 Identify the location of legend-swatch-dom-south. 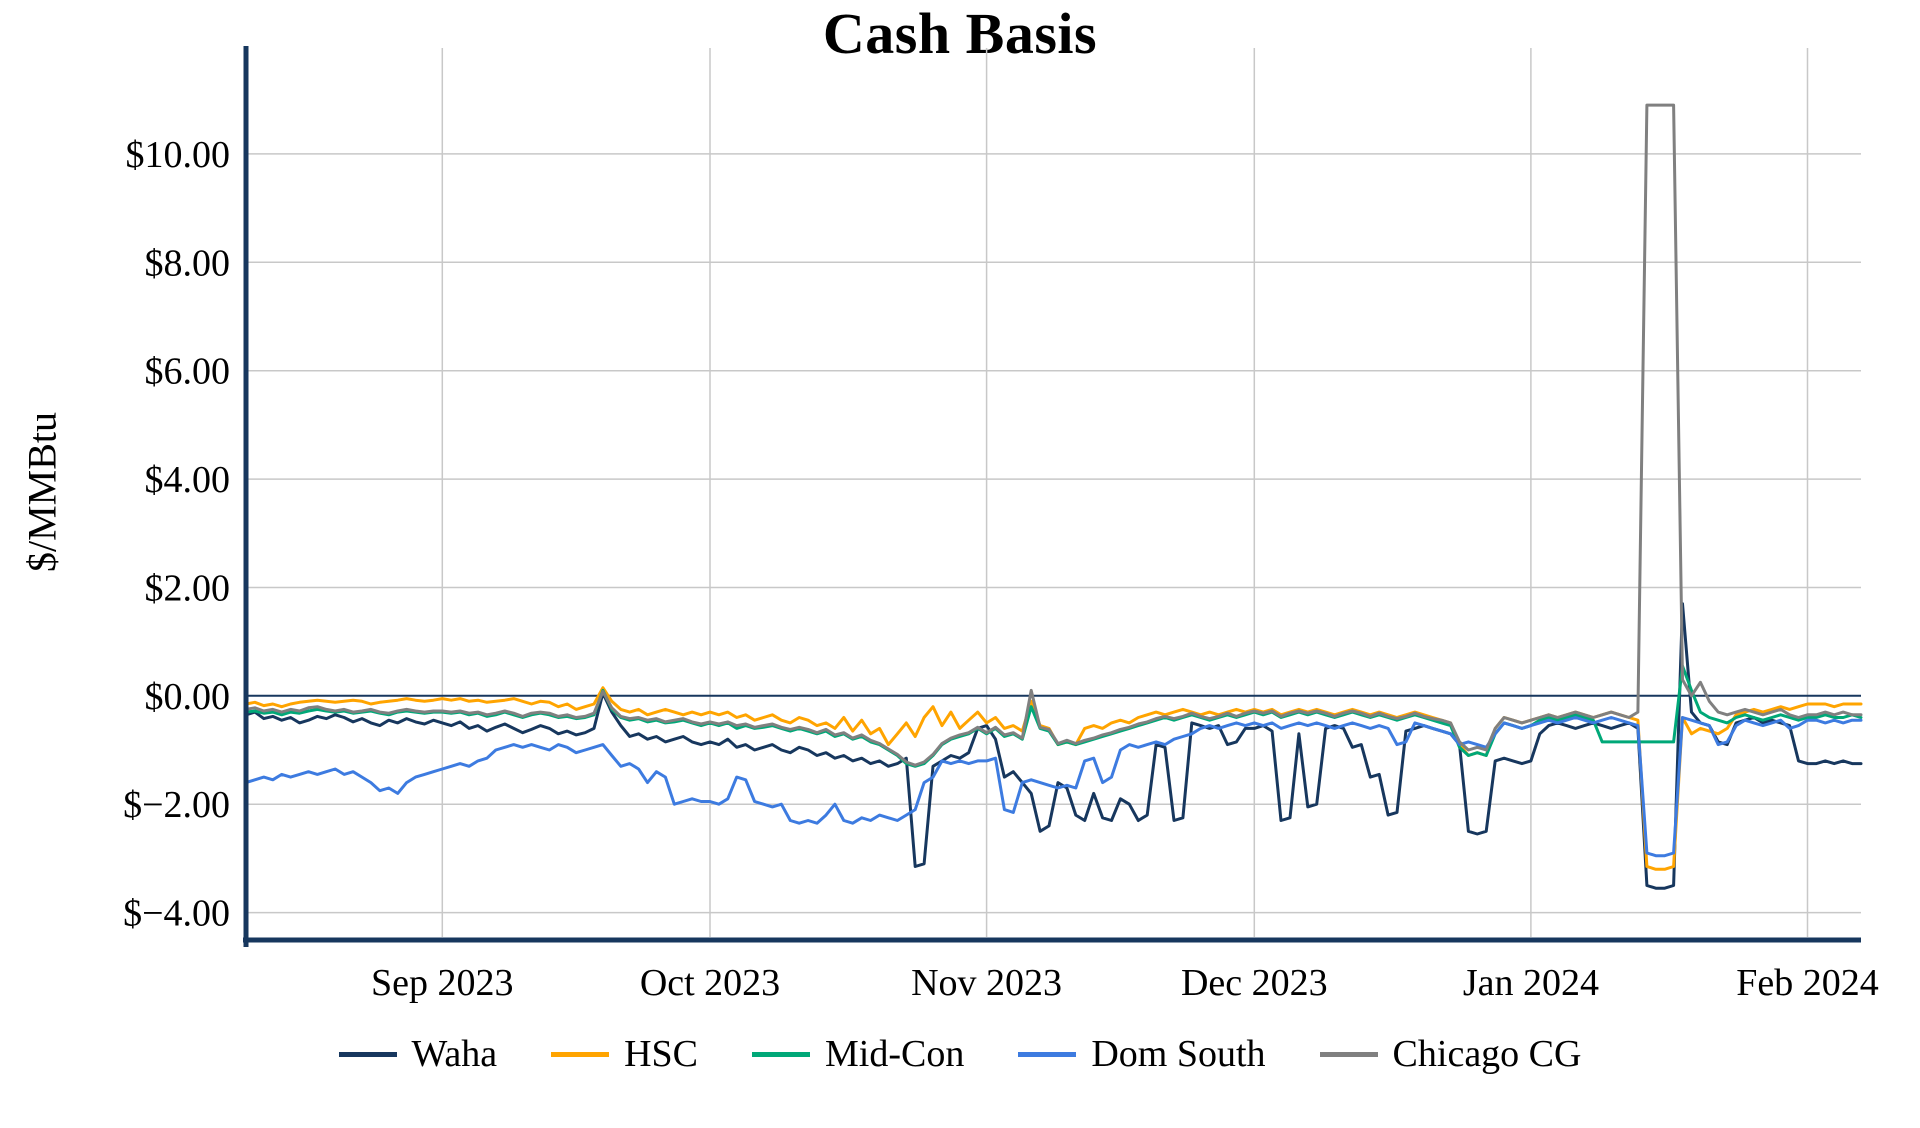
(1047, 1054).